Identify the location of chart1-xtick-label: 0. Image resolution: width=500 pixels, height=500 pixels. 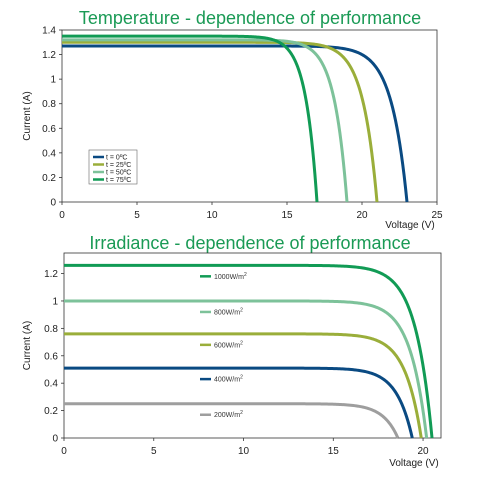
(62, 215).